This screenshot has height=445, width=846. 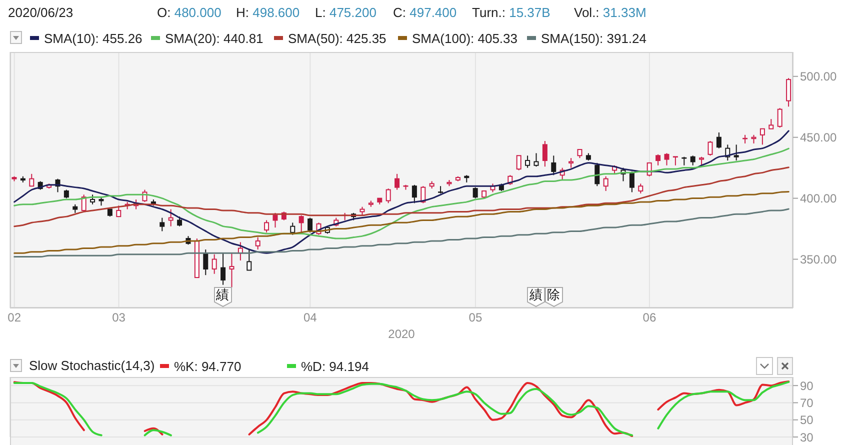 I want to click on legend-label: SMA(20): 440.81, so click(x=214, y=38).